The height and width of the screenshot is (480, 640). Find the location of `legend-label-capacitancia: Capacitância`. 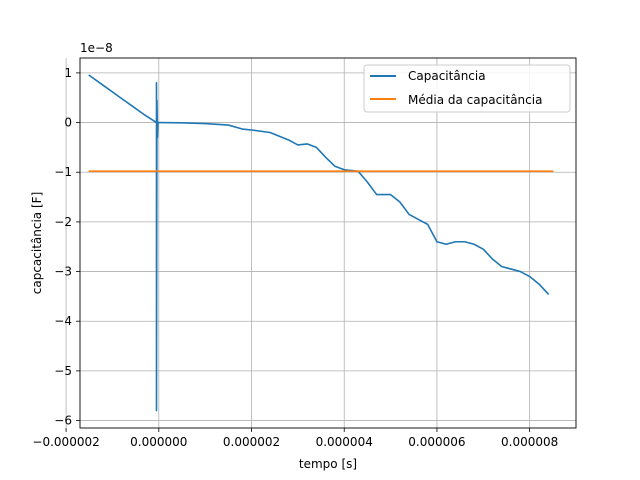

legend-label-capacitancia: Capacitância is located at coordinates (447, 76).